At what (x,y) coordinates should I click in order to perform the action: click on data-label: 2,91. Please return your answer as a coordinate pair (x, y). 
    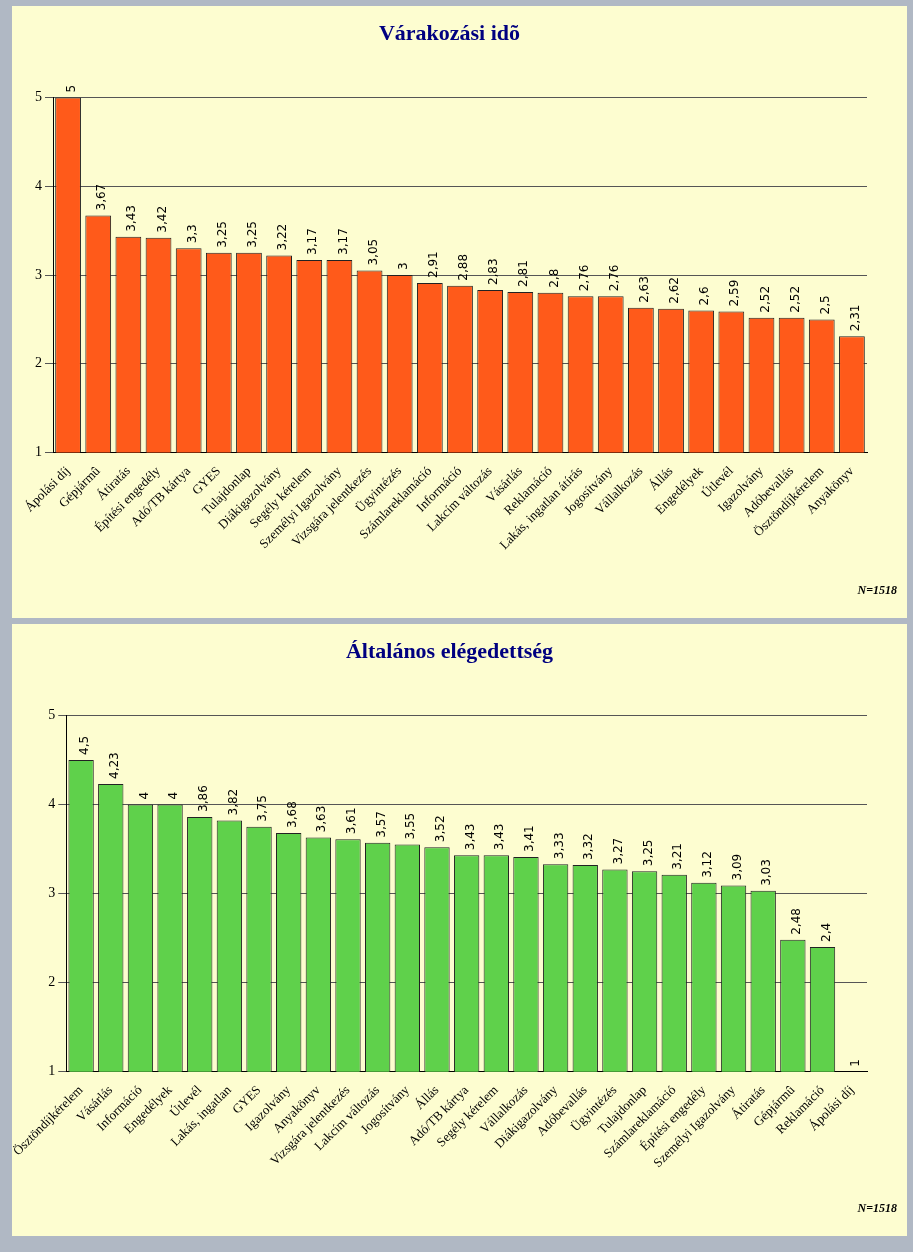
    Looking at the image, I should click on (432, 264).